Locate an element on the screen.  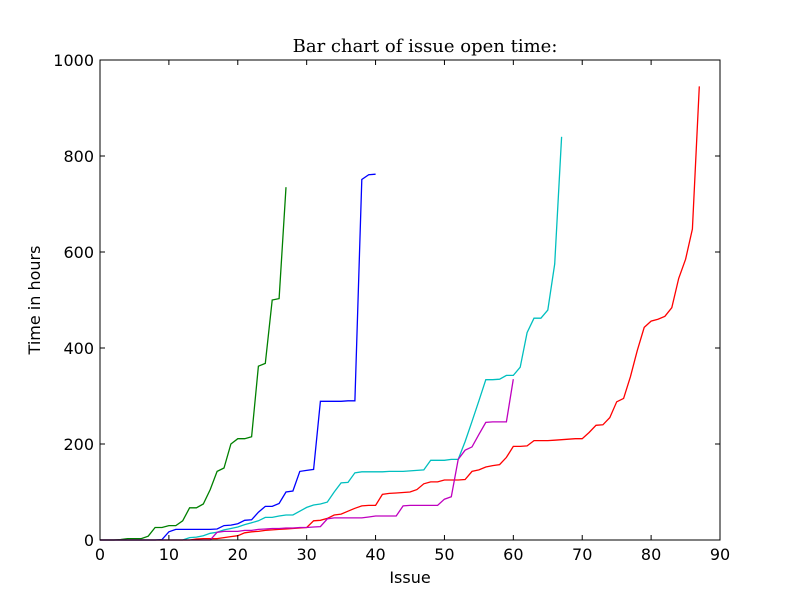
x-tick-label: 40 is located at coordinates (375, 554).